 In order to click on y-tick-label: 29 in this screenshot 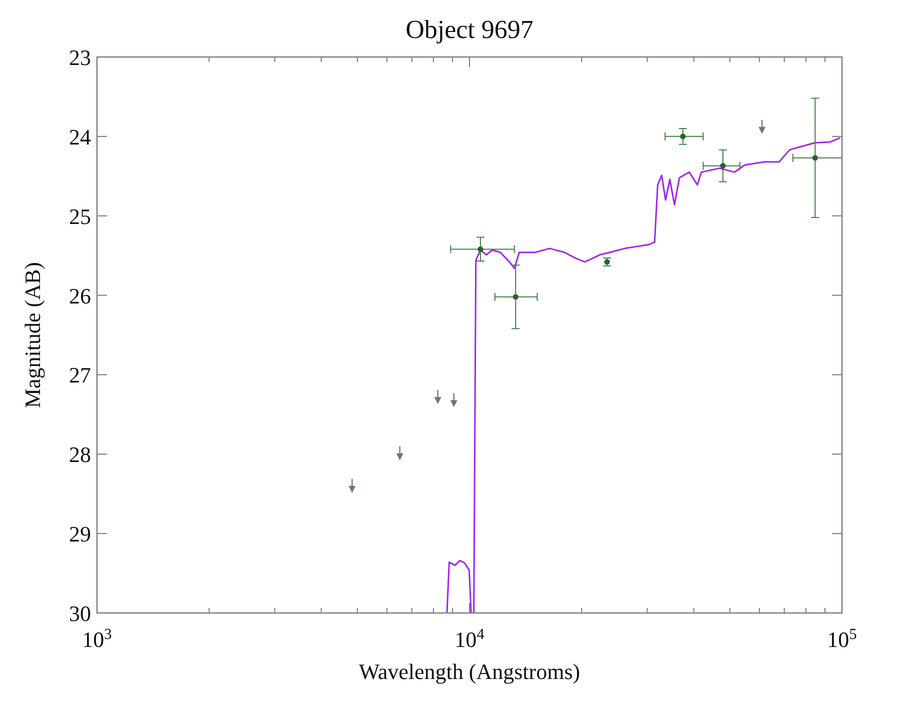, I will do `click(80, 534)`.